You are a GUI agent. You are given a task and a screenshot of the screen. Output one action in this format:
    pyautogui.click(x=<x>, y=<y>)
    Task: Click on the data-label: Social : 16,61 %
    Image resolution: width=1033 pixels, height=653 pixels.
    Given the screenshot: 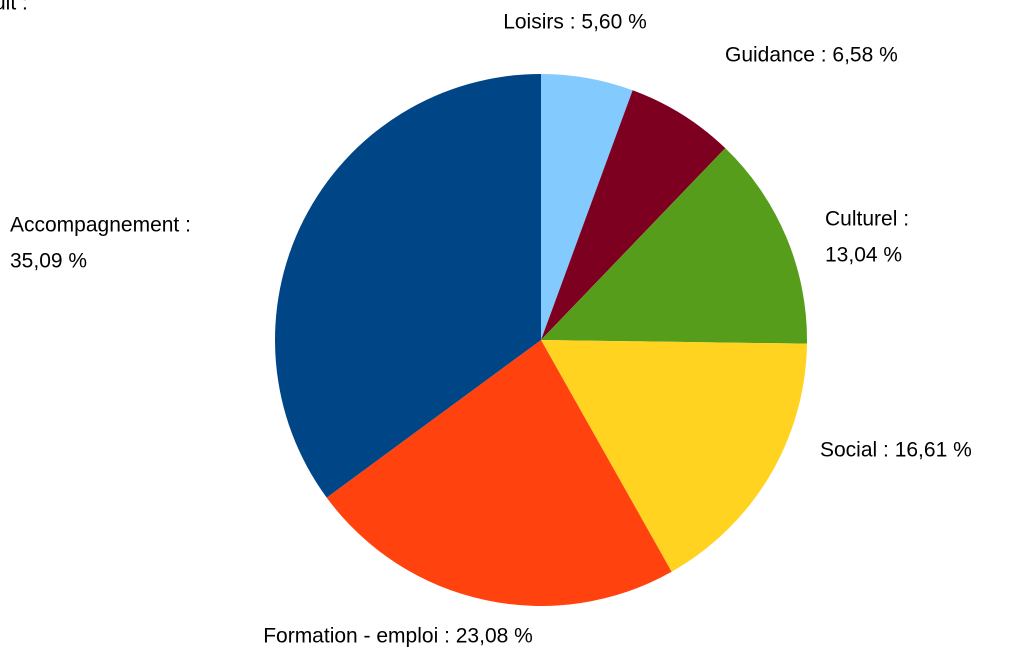 What is the action you would take?
    pyautogui.click(x=896, y=450)
    